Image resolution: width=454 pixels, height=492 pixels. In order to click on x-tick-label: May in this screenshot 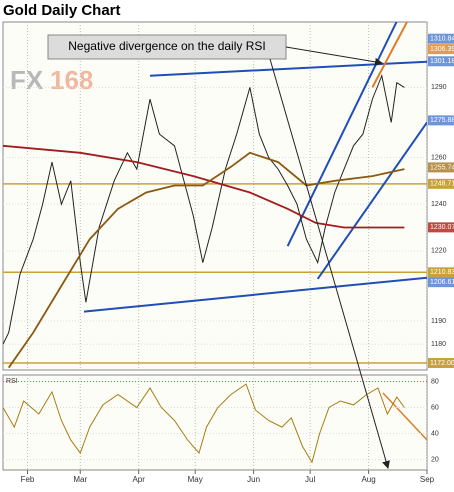, I will do `click(195, 479)`.